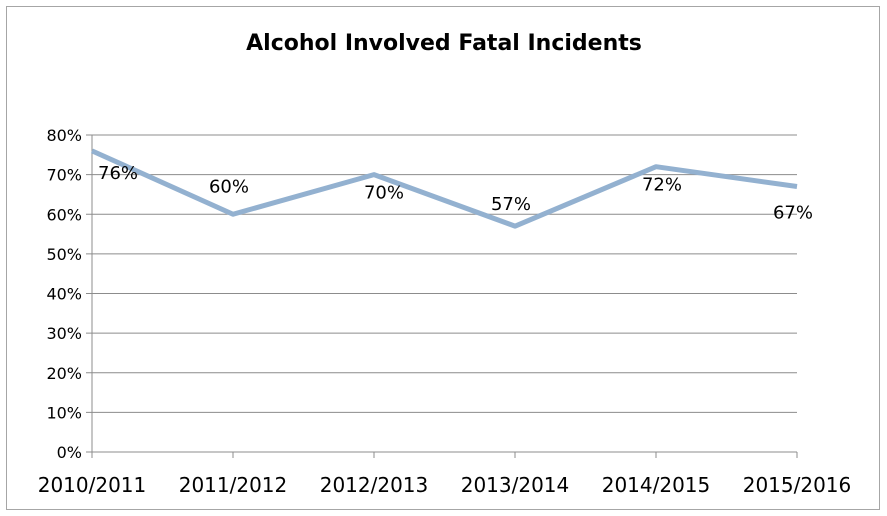 This screenshot has width=887, height=516. Describe the element at coordinates (69, 452) in the screenshot. I see `y-tick-label: 0%` at that location.